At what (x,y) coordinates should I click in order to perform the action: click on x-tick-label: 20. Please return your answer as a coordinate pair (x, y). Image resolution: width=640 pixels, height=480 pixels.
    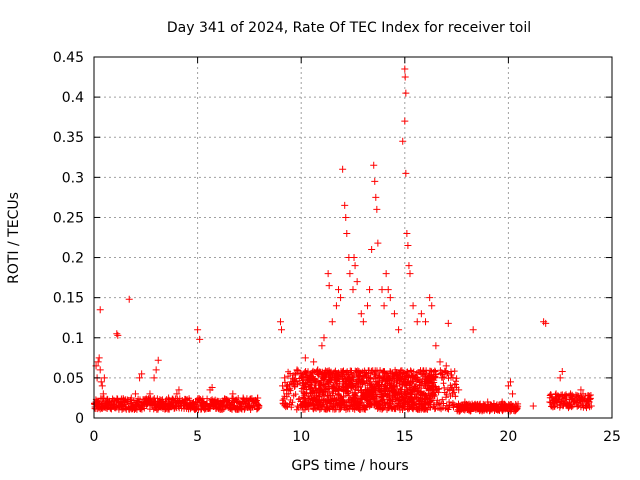
    Looking at the image, I should click on (508, 437).